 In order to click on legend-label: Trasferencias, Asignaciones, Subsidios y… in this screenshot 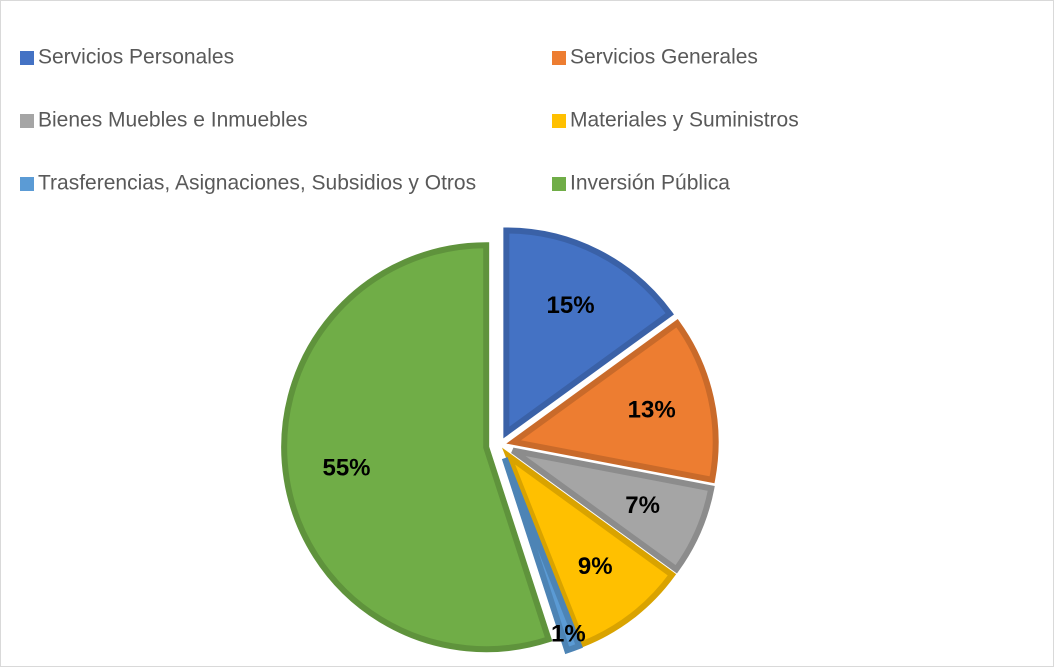, I will do `click(257, 183)`.